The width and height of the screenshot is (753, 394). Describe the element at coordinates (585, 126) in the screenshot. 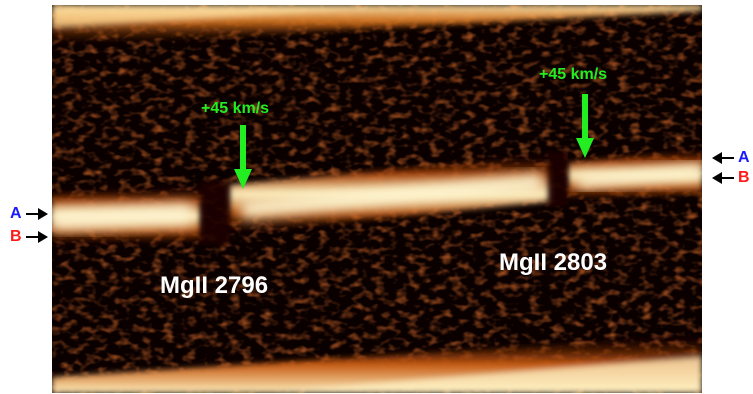

I see `velocity-arrow-right-icon` at that location.